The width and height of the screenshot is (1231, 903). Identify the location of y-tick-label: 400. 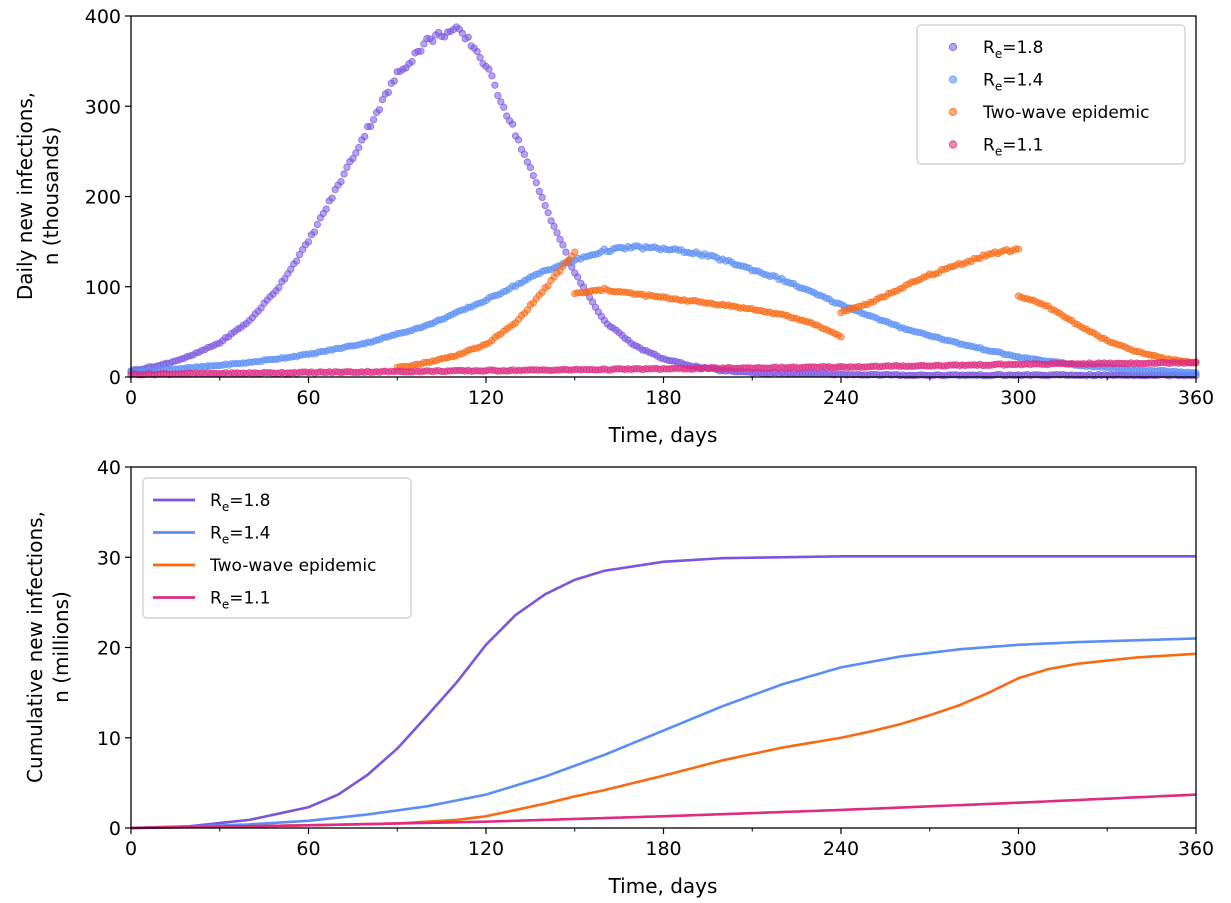
(103, 17).